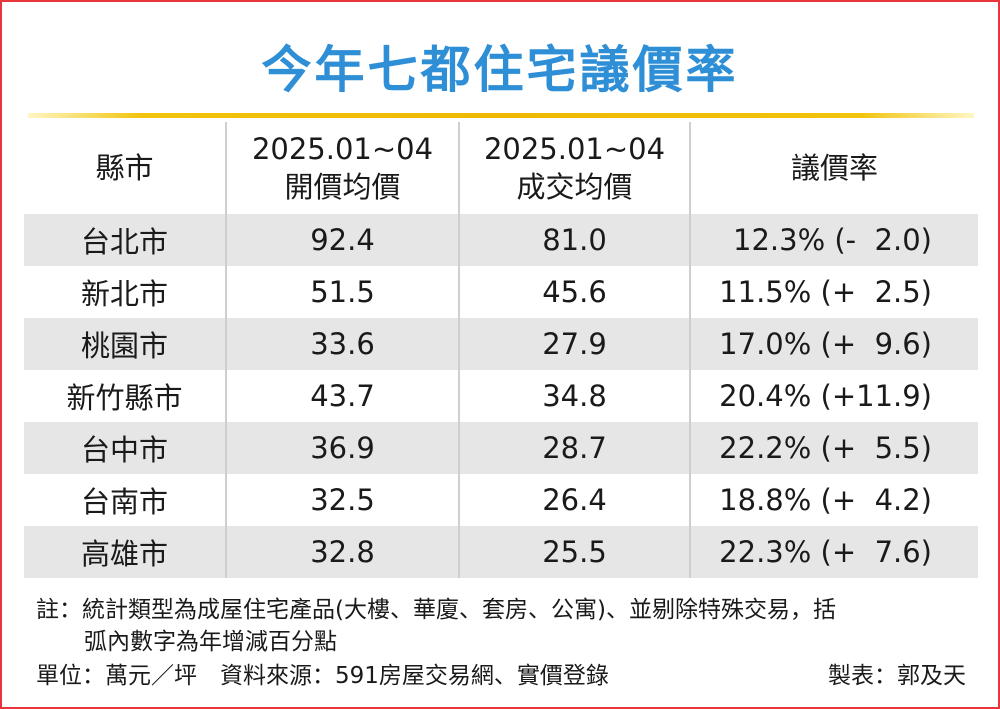 The height and width of the screenshot is (709, 1000). I want to click on deal-price-cell: 34.8, so click(573, 396).